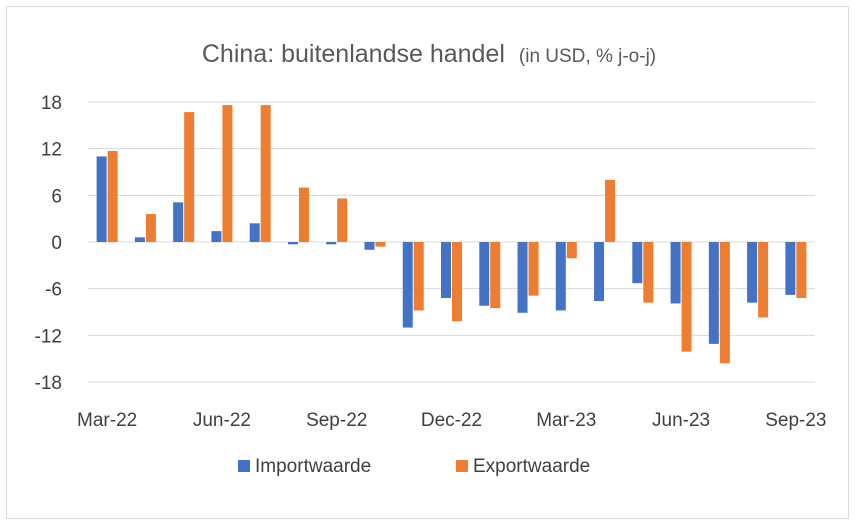 This screenshot has width=858, height=529. I want to click on legend: Importwaarde Exportwaarde, so click(414, 466).